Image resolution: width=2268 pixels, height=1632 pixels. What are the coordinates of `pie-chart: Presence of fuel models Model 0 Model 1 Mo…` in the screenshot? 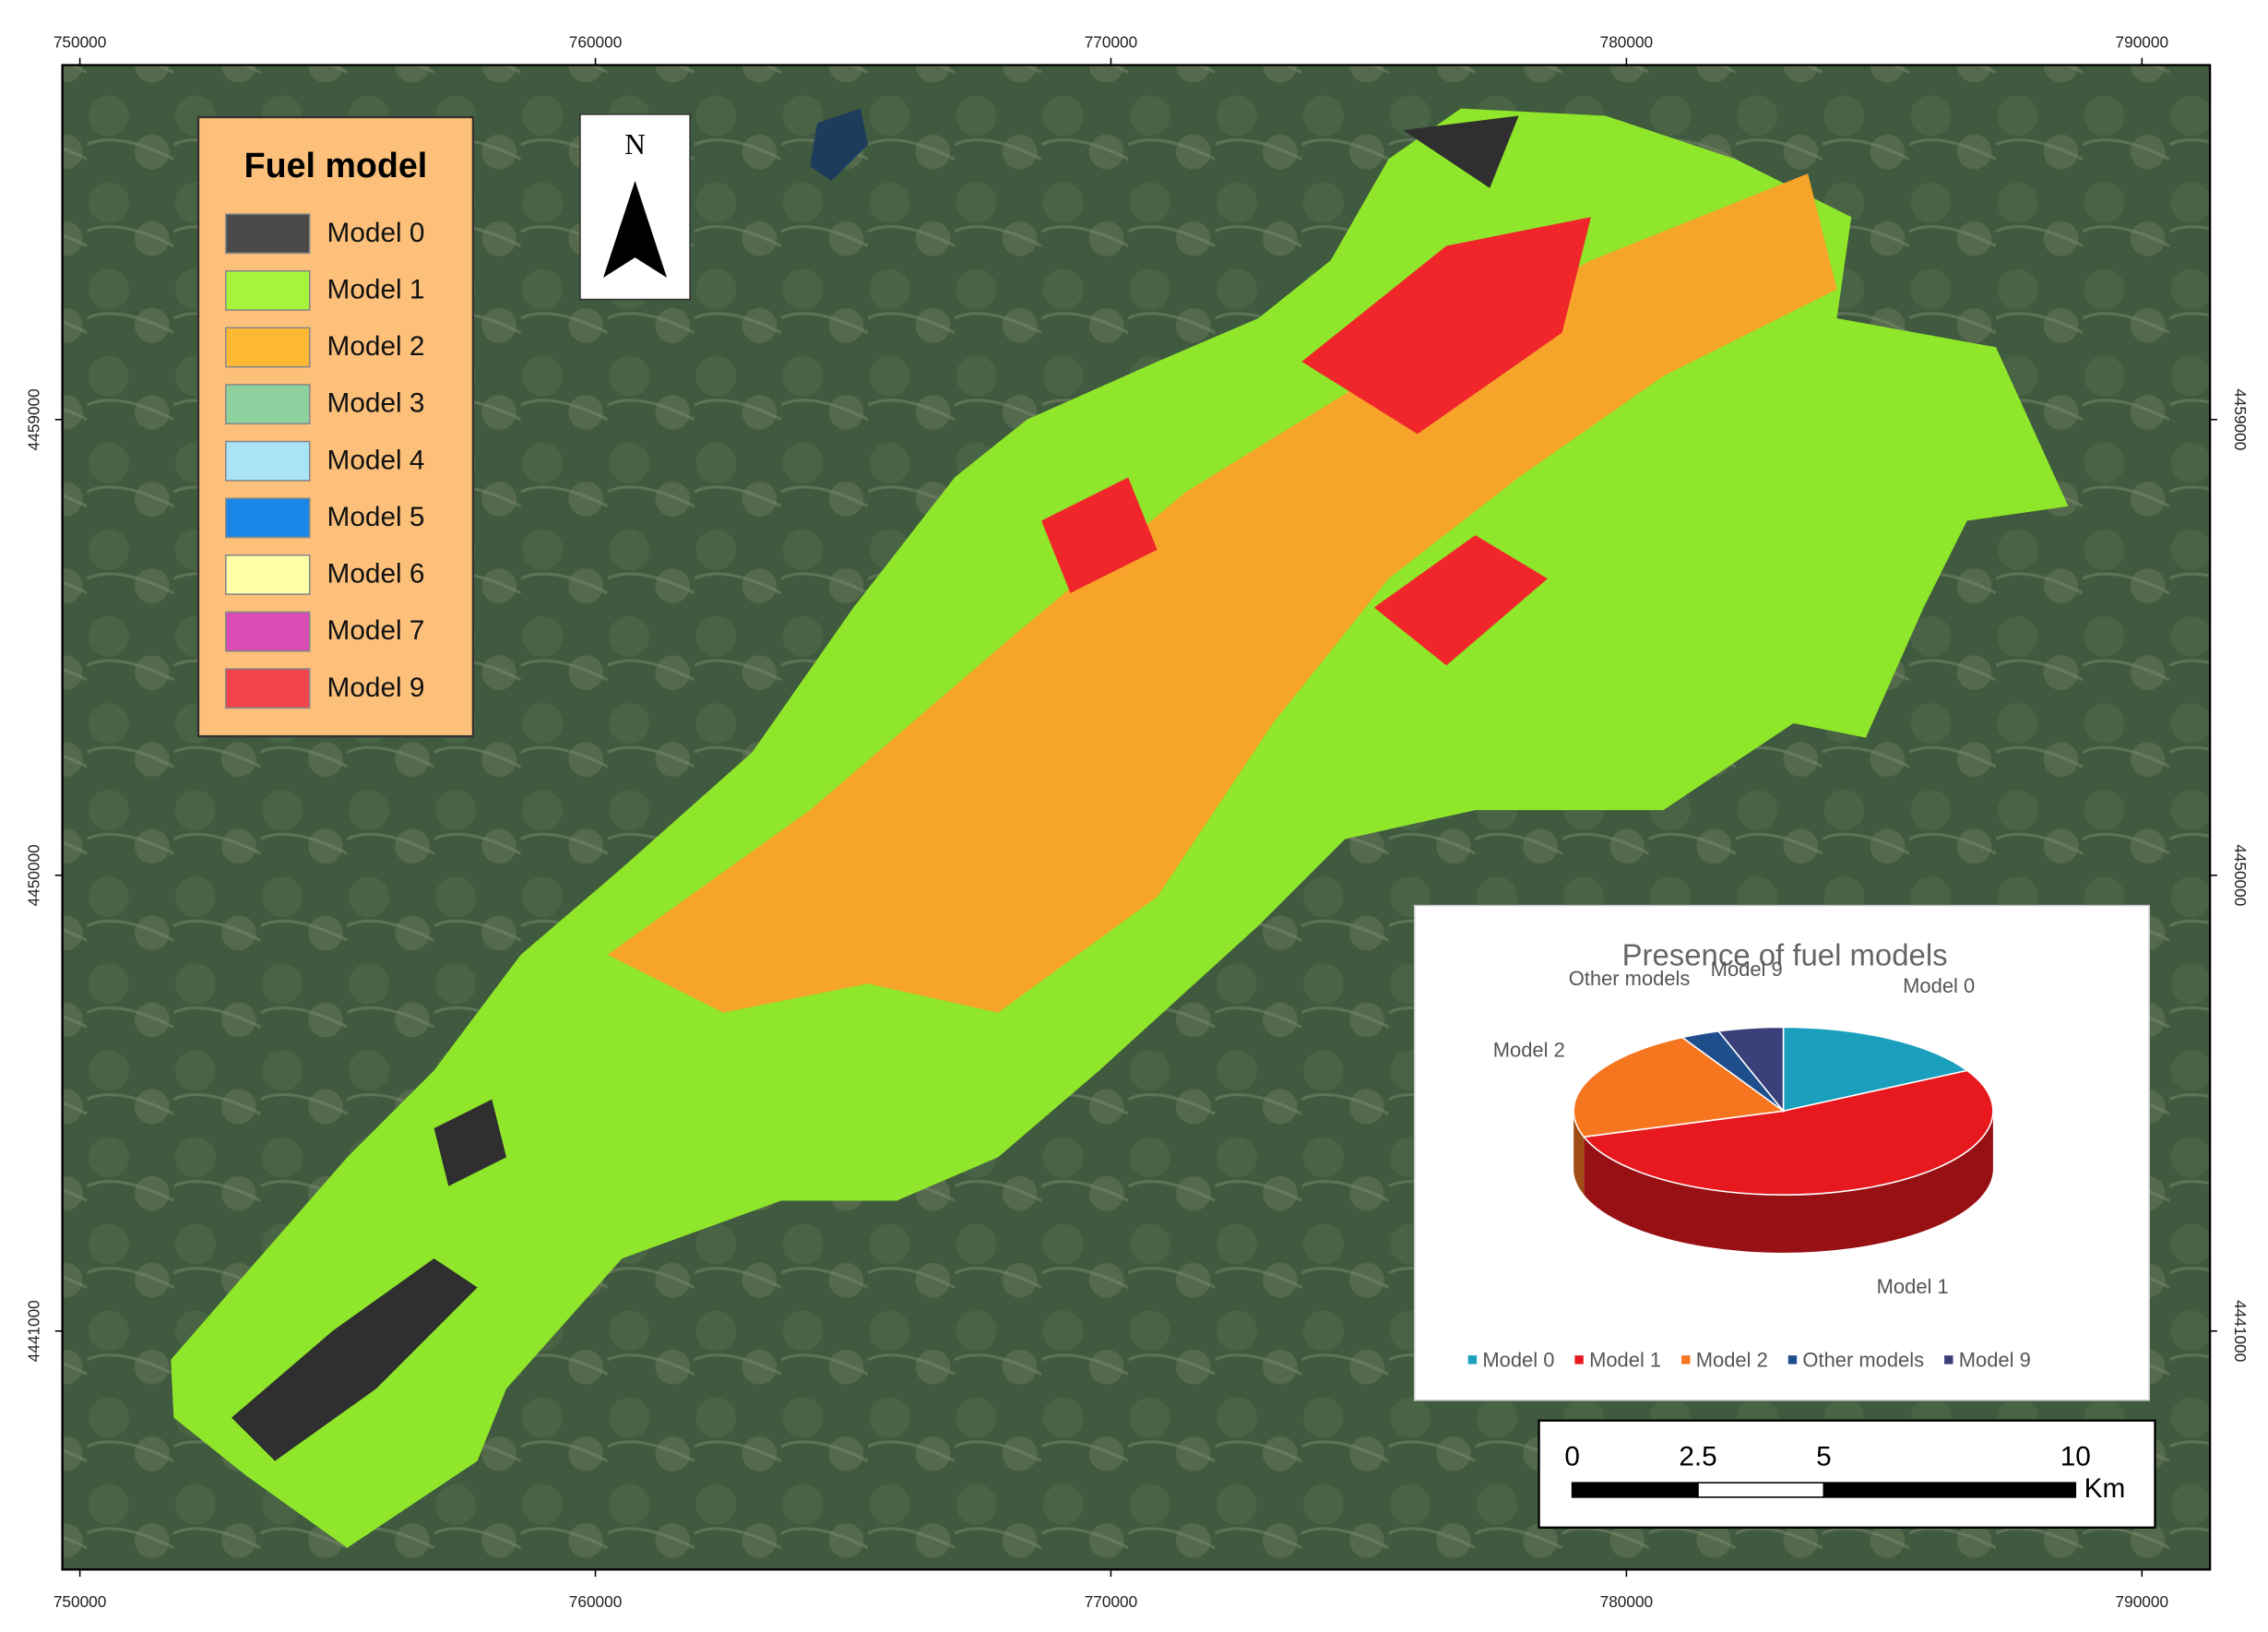 It's located at (1782, 1152).